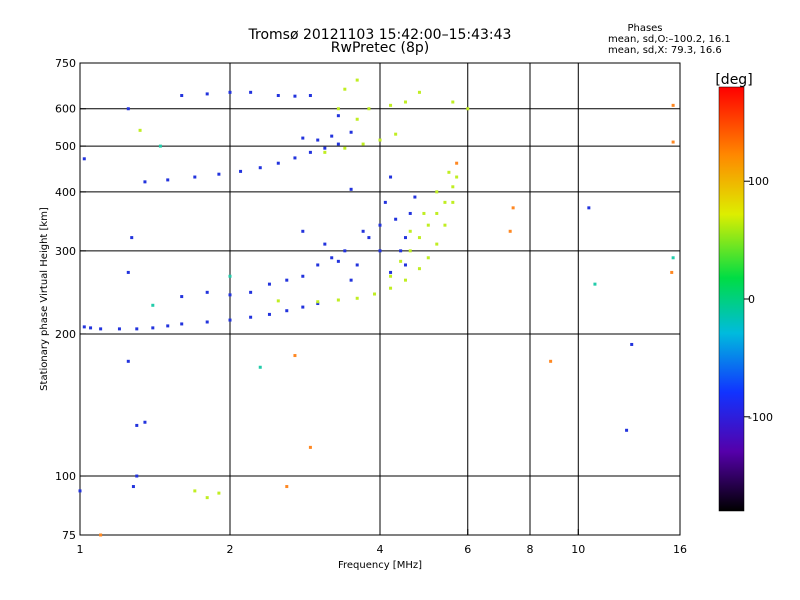  I want to click on chart-title: Tromsø 20121103 15:42:00–15:43:43, so click(380, 35).